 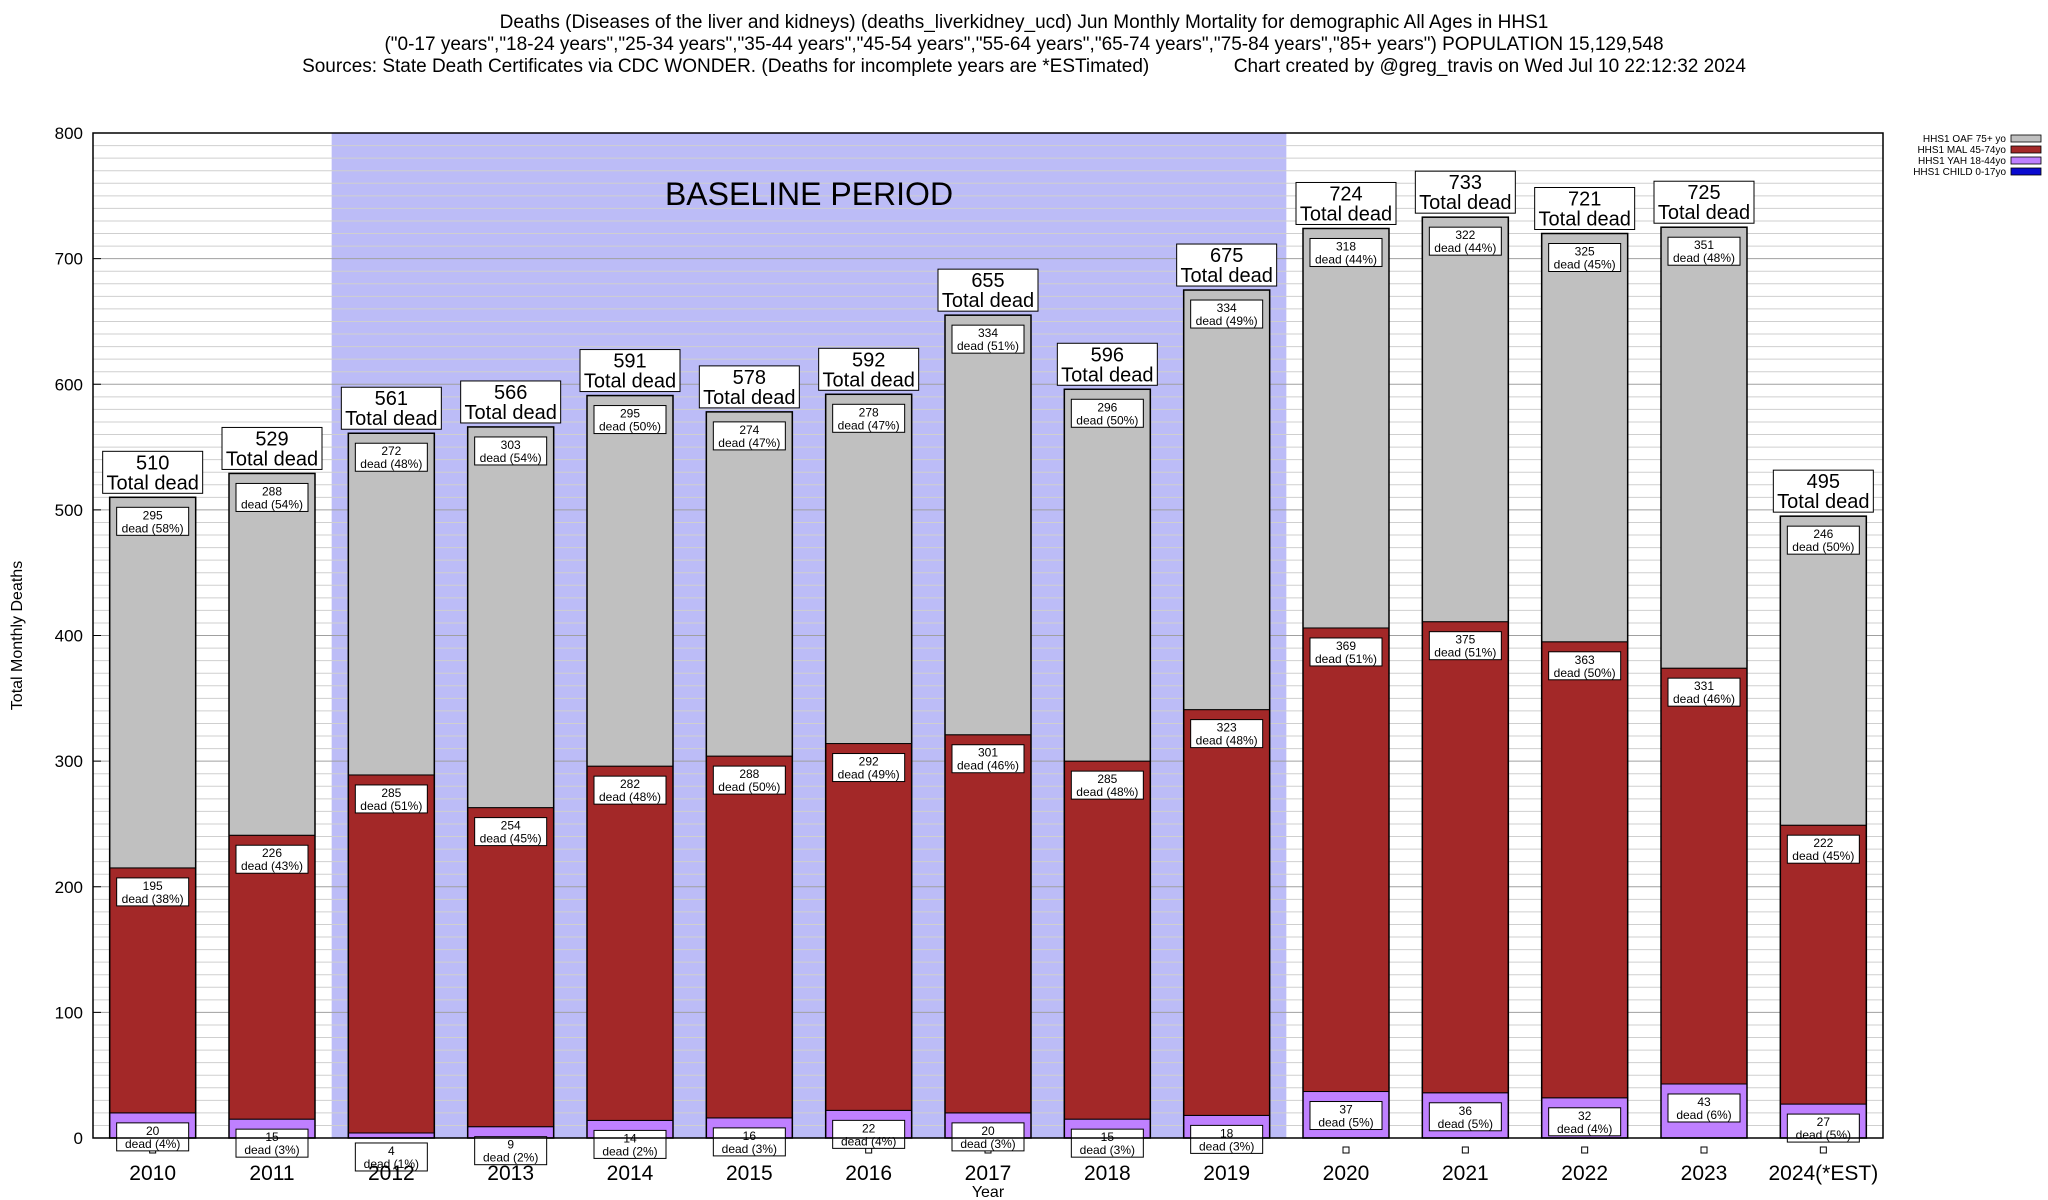 What do you see at coordinates (1465, 235) in the screenshot?
I see `segment-value-label: 322` at bounding box center [1465, 235].